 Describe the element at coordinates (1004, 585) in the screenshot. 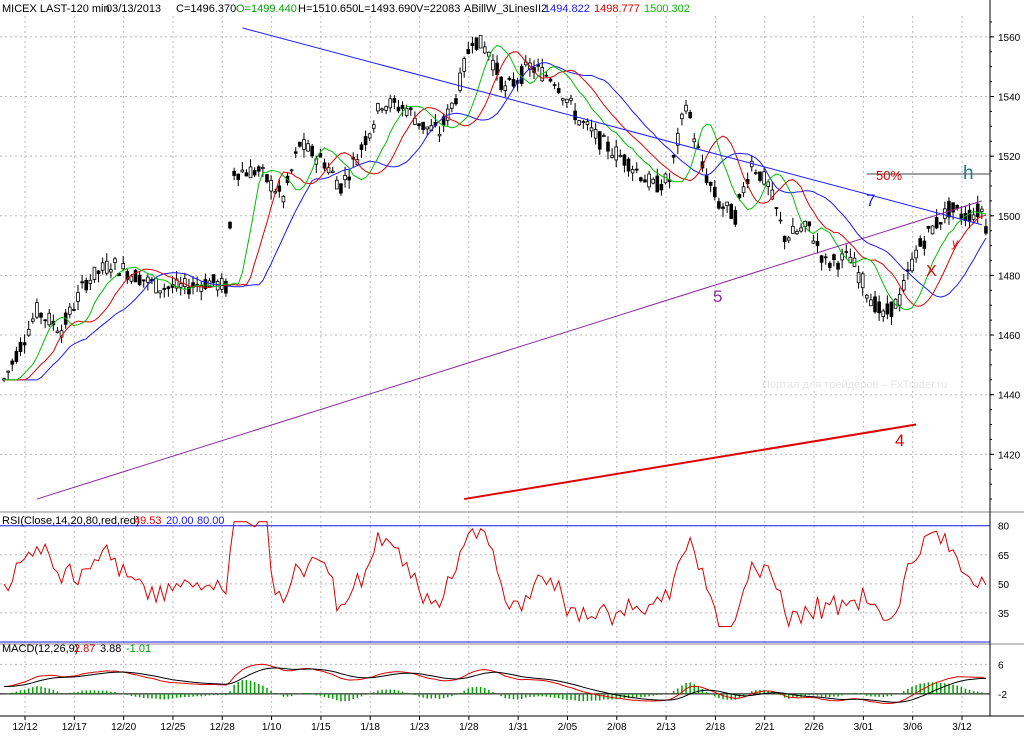

I see `rsi-tick-1: 50` at that location.